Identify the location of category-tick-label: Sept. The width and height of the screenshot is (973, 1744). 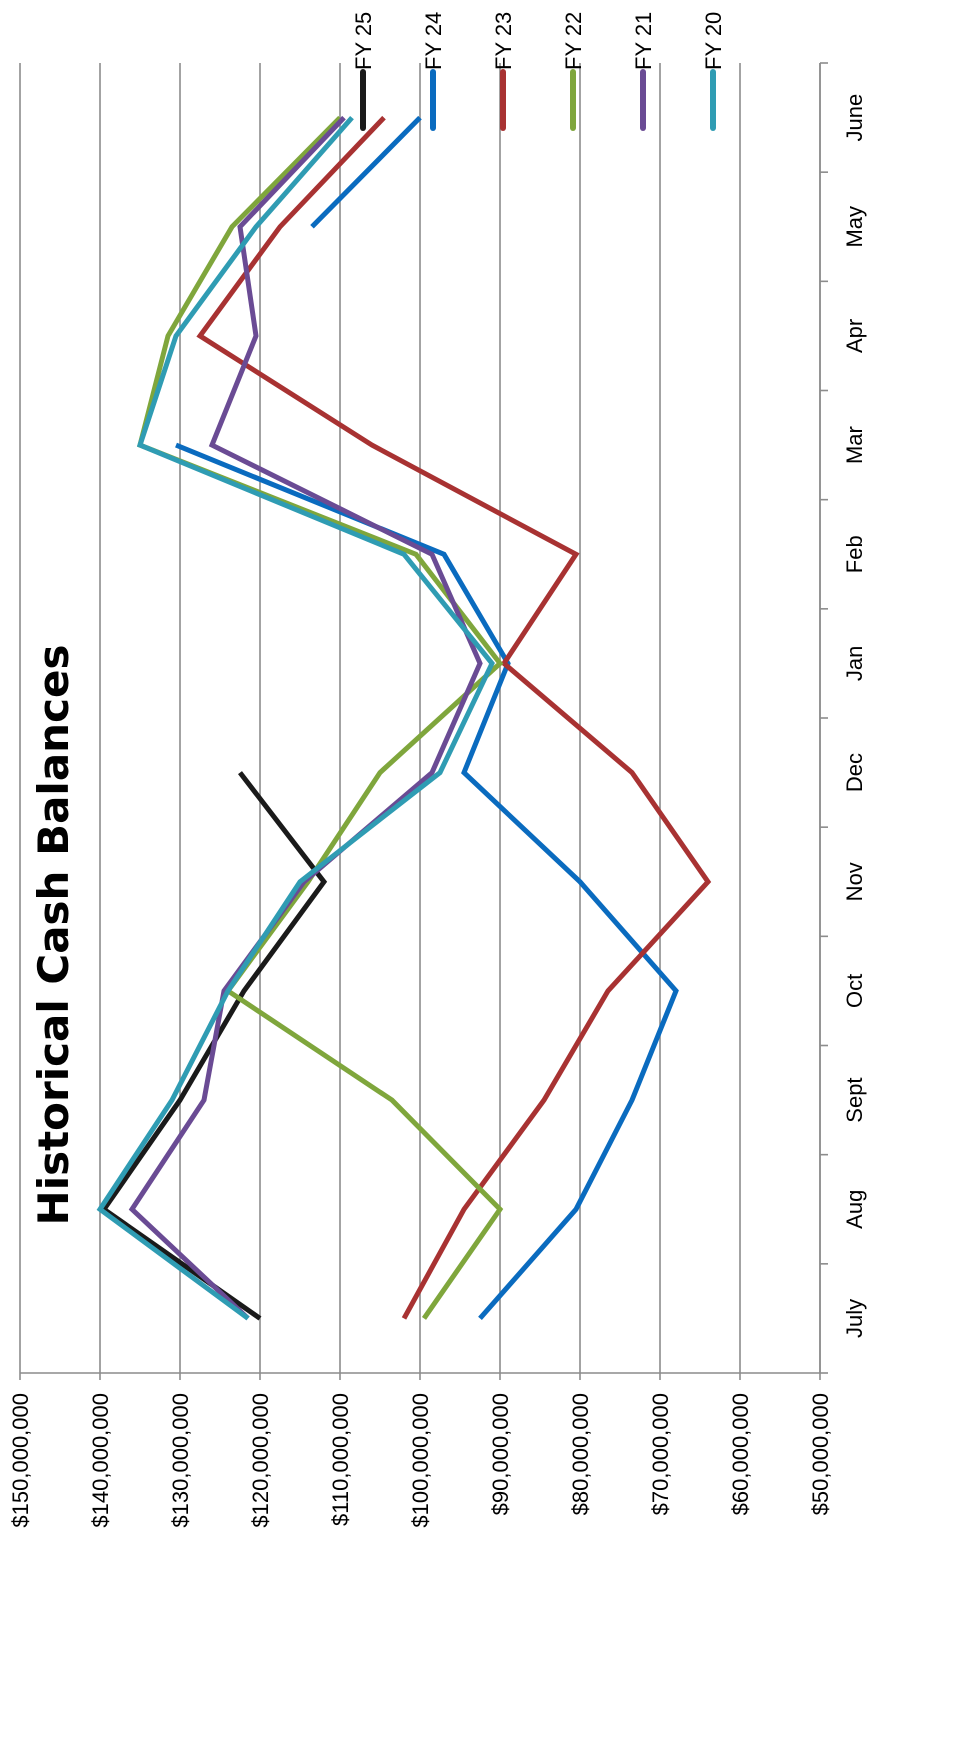
(854, 1099).